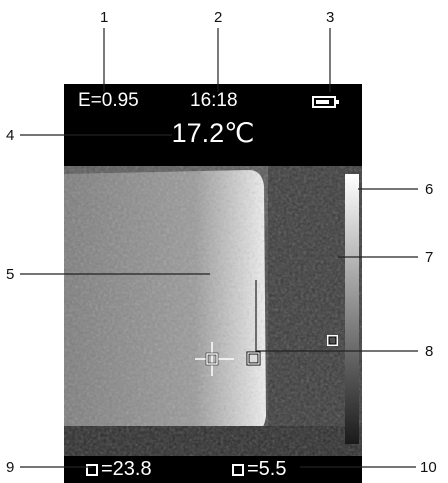  I want to click on status-bar: E=0.95 16:18, so click(213, 100).